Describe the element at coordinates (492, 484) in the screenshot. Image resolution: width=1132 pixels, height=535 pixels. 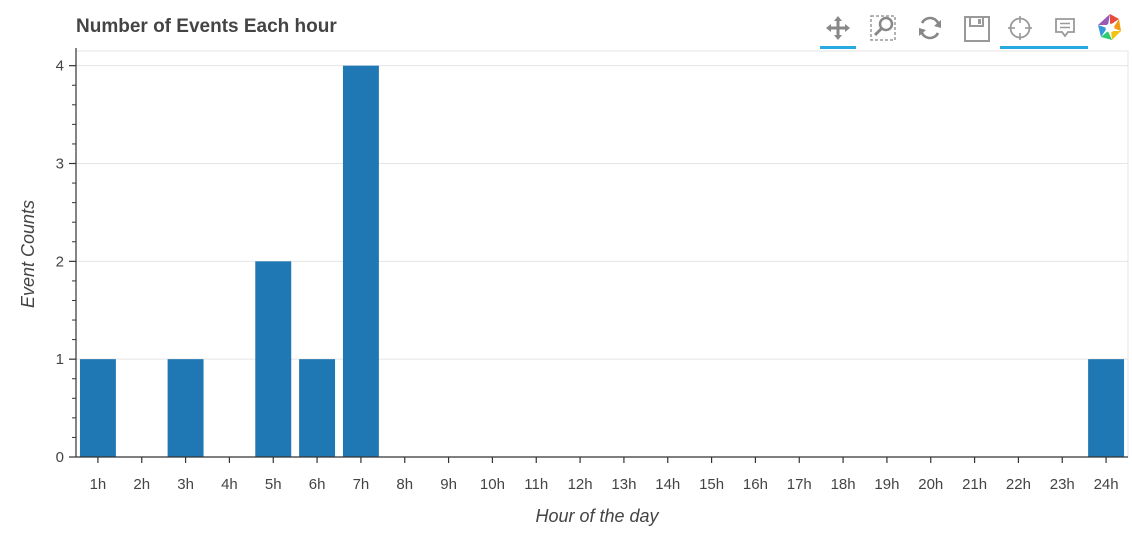
I see `x-tick-label-10h: 10h` at that location.